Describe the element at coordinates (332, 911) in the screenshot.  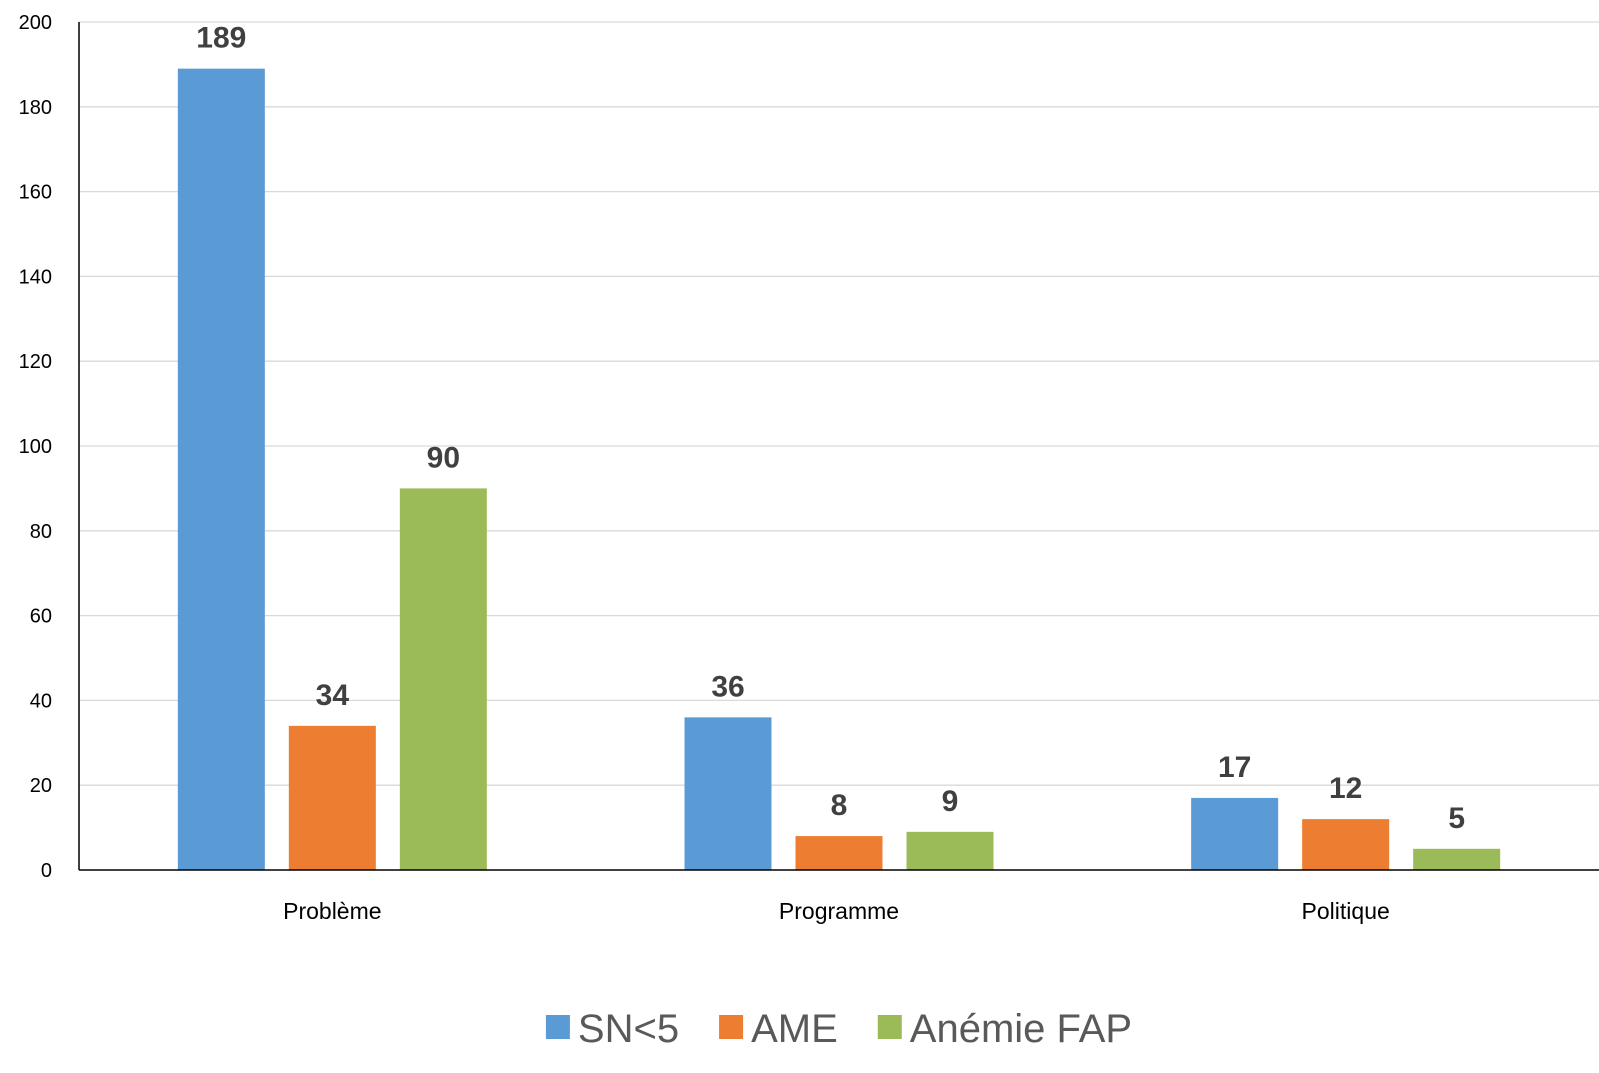
I see `x-tick-label: Problème` at that location.